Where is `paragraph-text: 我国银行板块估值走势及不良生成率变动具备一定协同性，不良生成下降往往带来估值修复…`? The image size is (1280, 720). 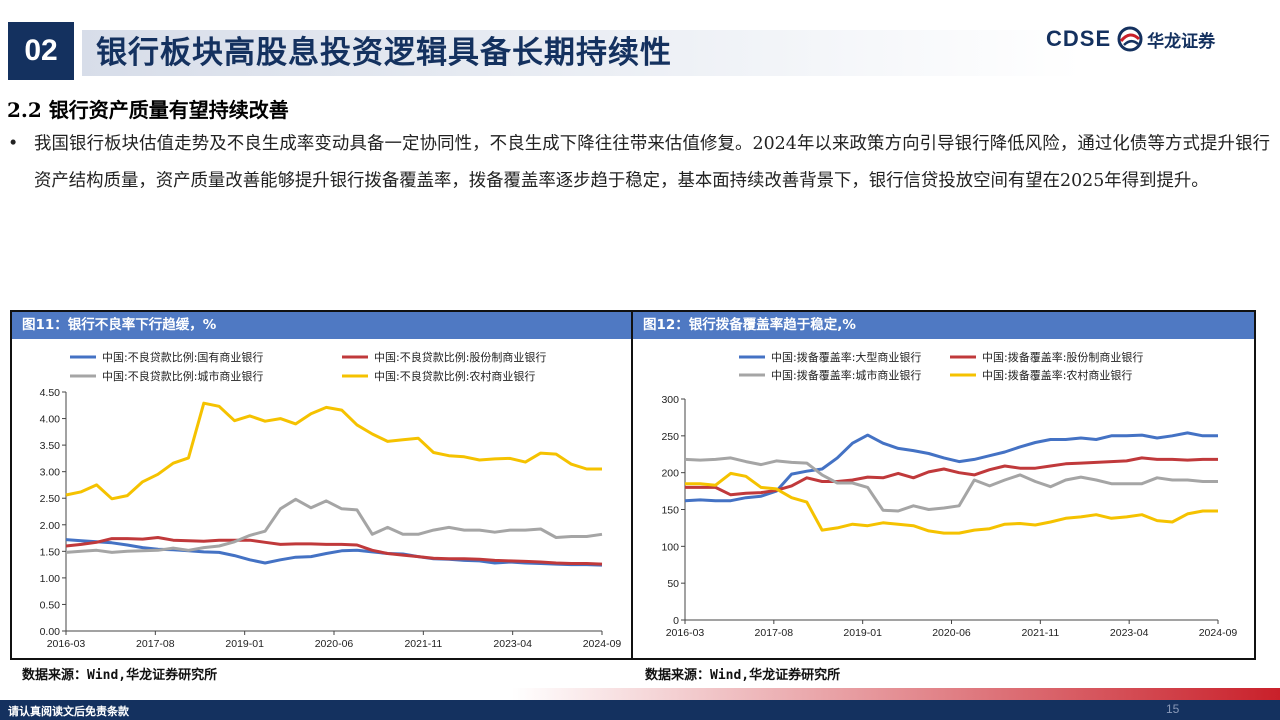
paragraph-text: 我国银行板块估值走势及不良生成率变动具备一定协同性，不良生成下降往往带来估值修复… is located at coordinates (652, 162).